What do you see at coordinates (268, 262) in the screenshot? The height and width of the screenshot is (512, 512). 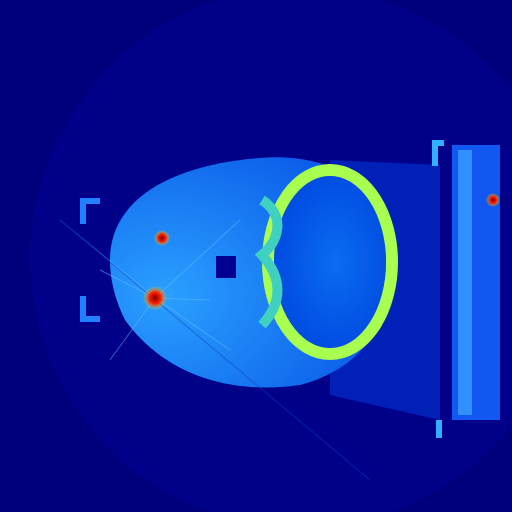 I see `temporal-bone` at bounding box center [268, 262].